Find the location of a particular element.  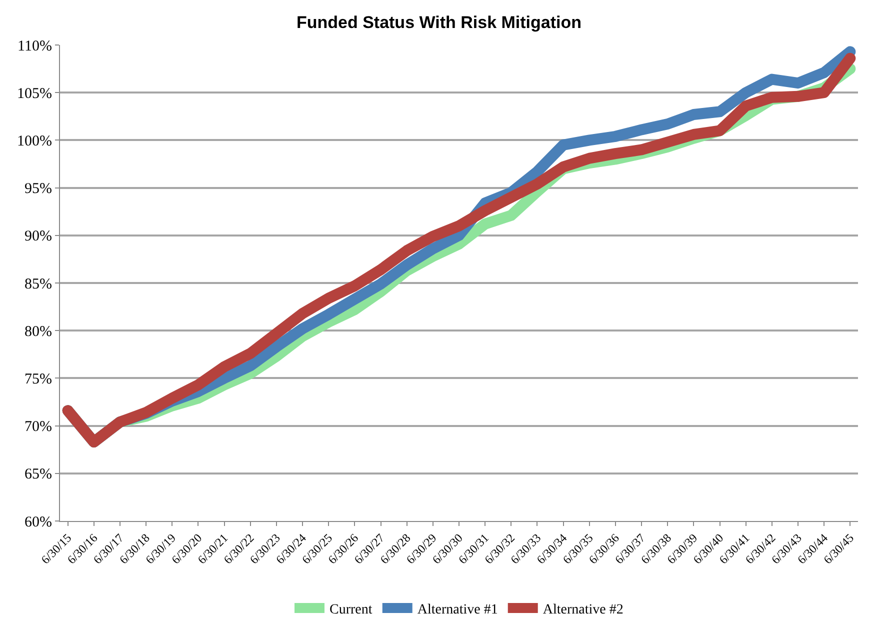

y-tick-label: 90% is located at coordinates (38, 236).